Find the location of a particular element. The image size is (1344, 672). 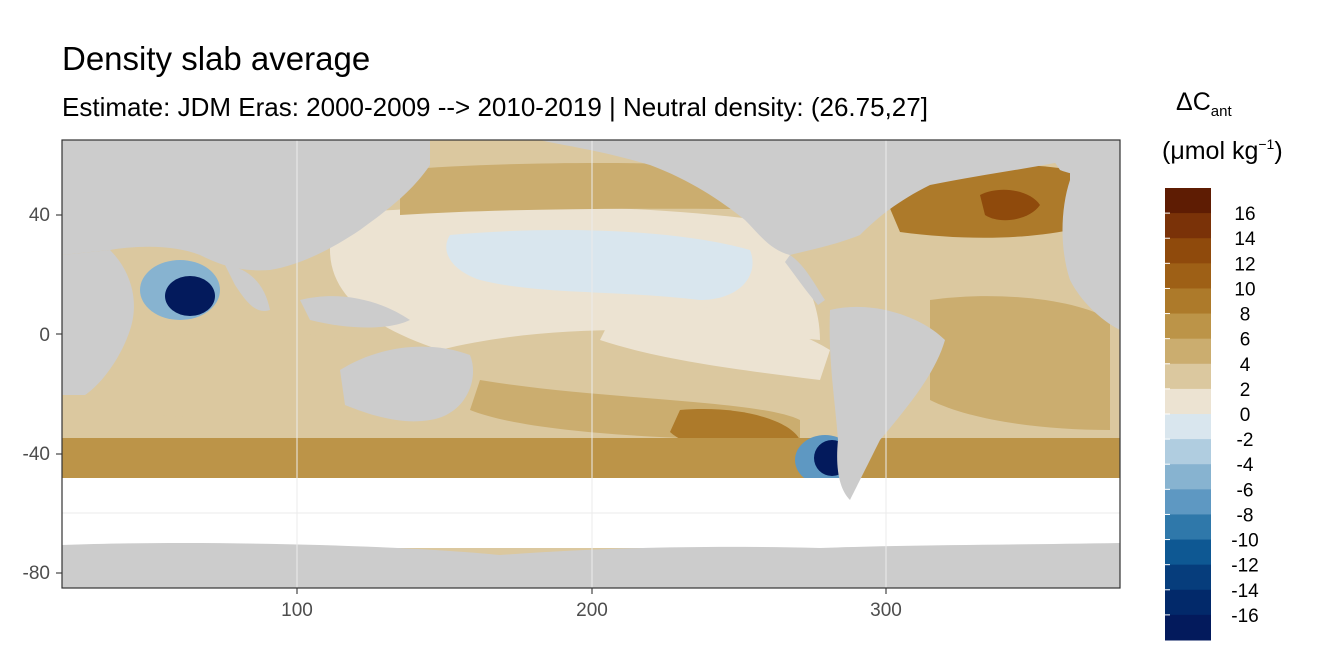

x-tick-label: 300 is located at coordinates (886, 610).